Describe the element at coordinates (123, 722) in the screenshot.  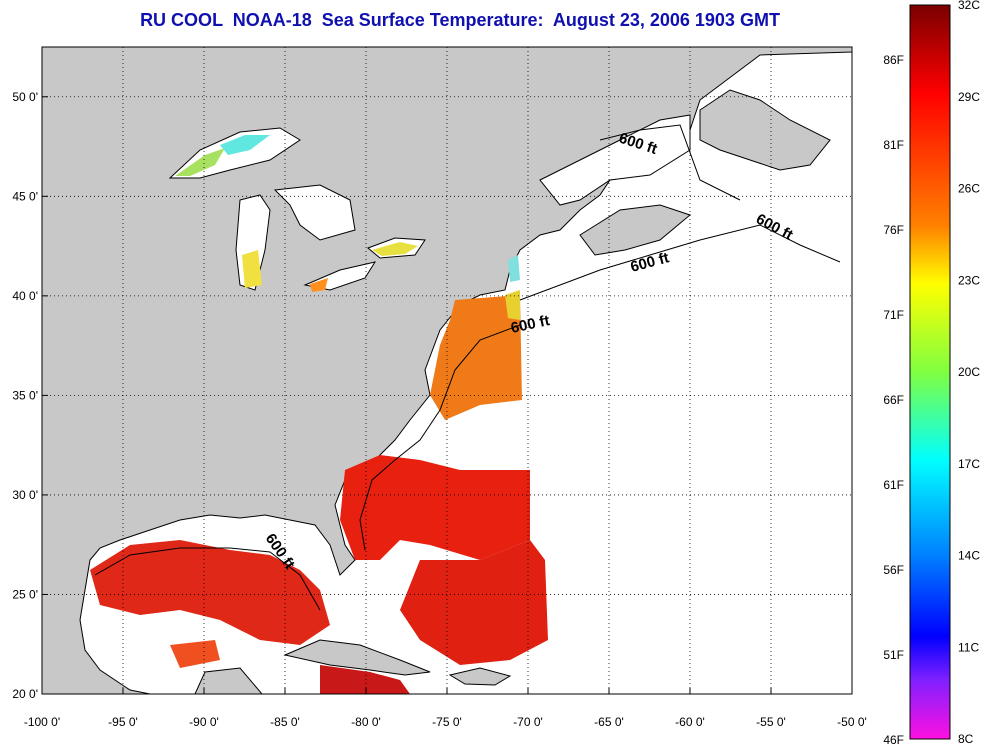
I see `lon-tick-label: -95 0'` at that location.